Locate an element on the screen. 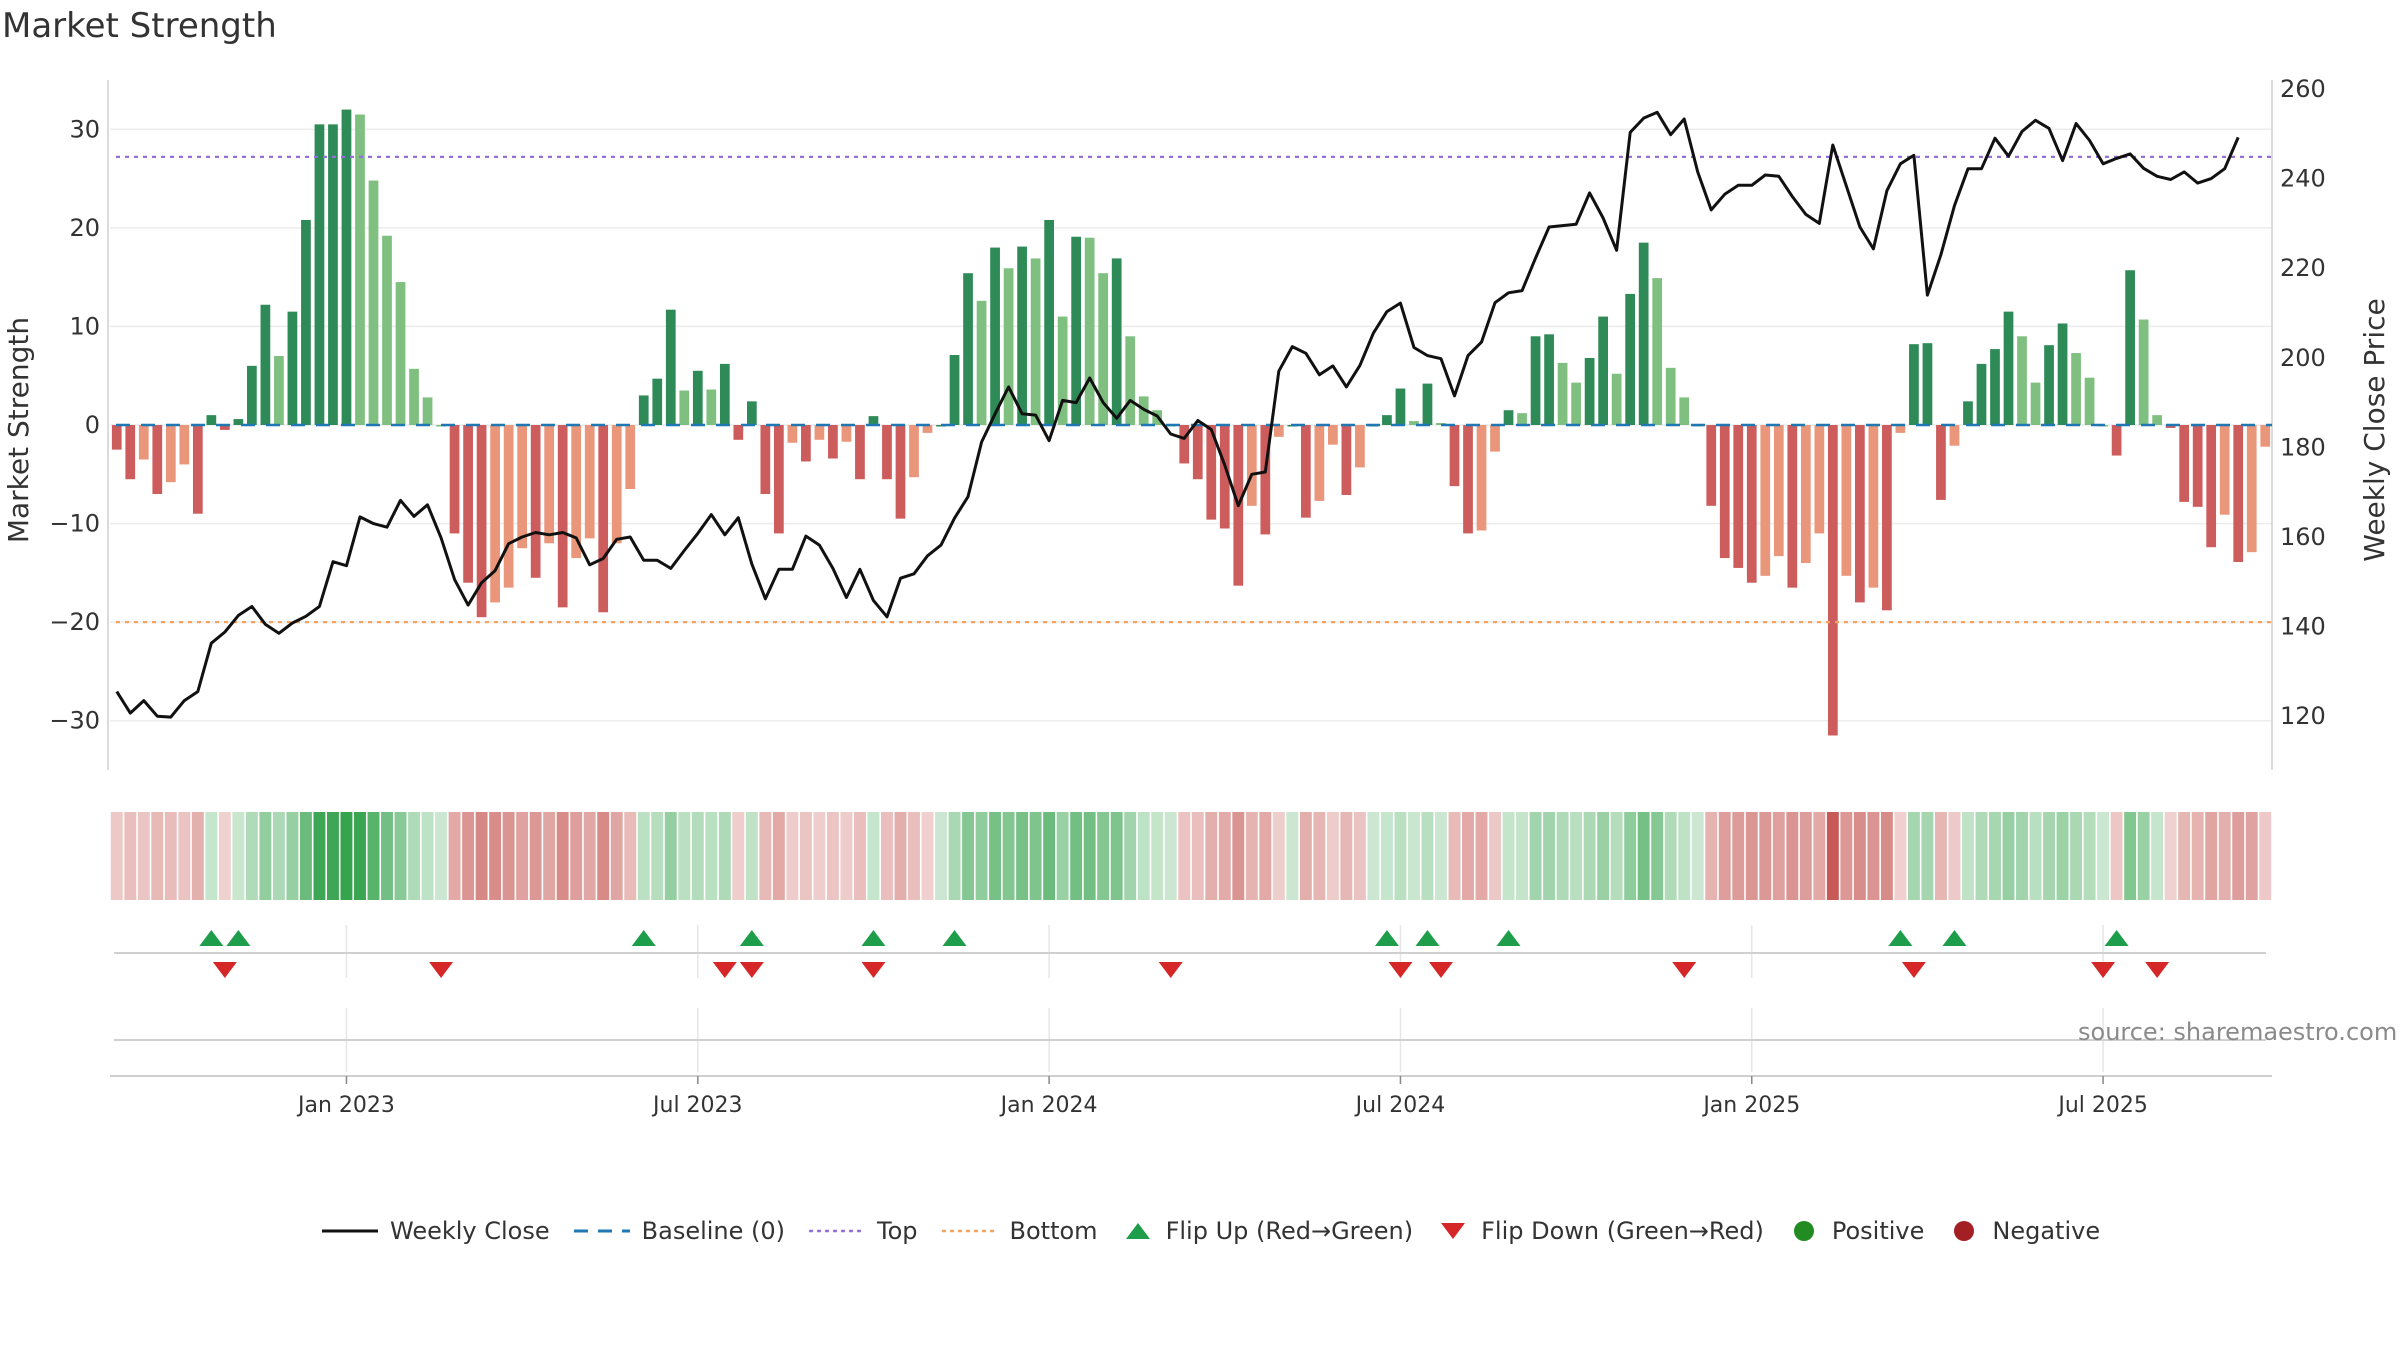 This screenshot has width=2400, height=1350. positive-circle-icon is located at coordinates (1803, 1231).